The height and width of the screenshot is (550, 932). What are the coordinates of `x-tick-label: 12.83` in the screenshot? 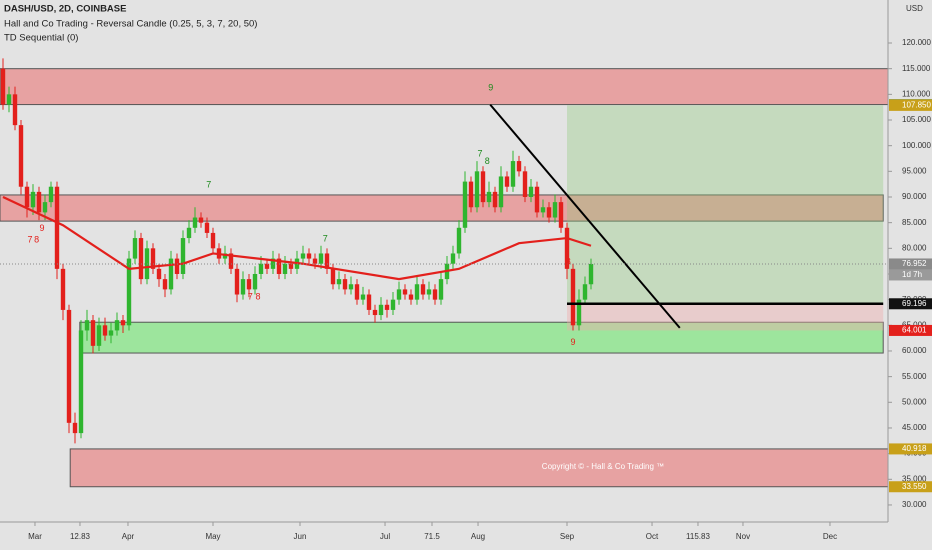 It's located at (80, 536).